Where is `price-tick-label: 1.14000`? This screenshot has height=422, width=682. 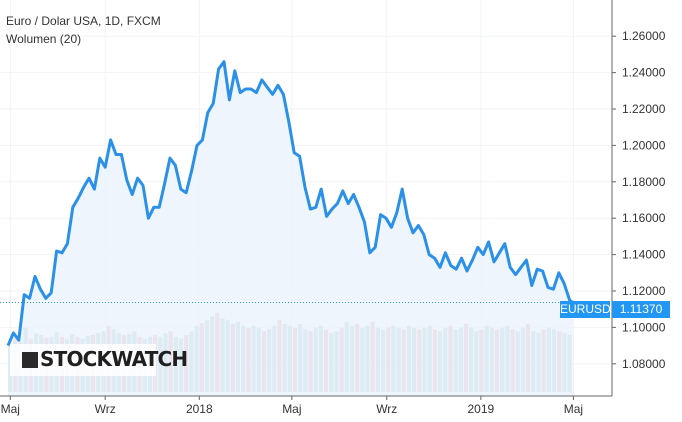 price-tick-label: 1.14000 is located at coordinates (644, 255).